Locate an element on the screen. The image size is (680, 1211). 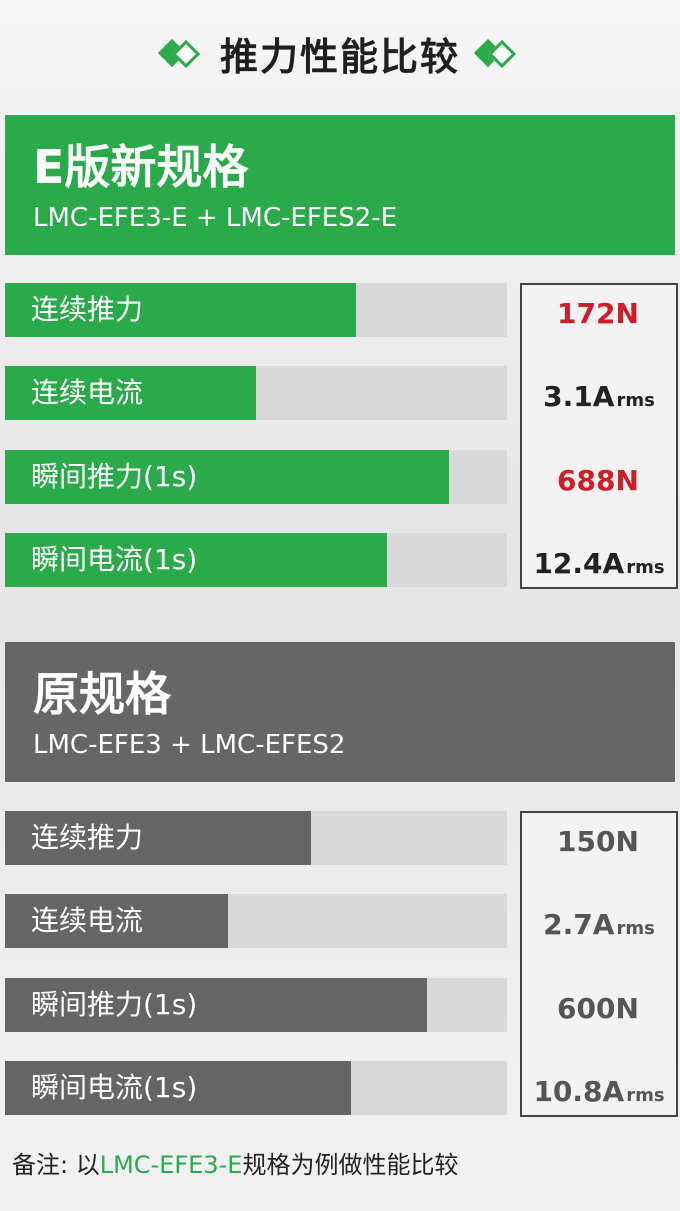
value-continuous-thrust: 172N is located at coordinates (598, 313).